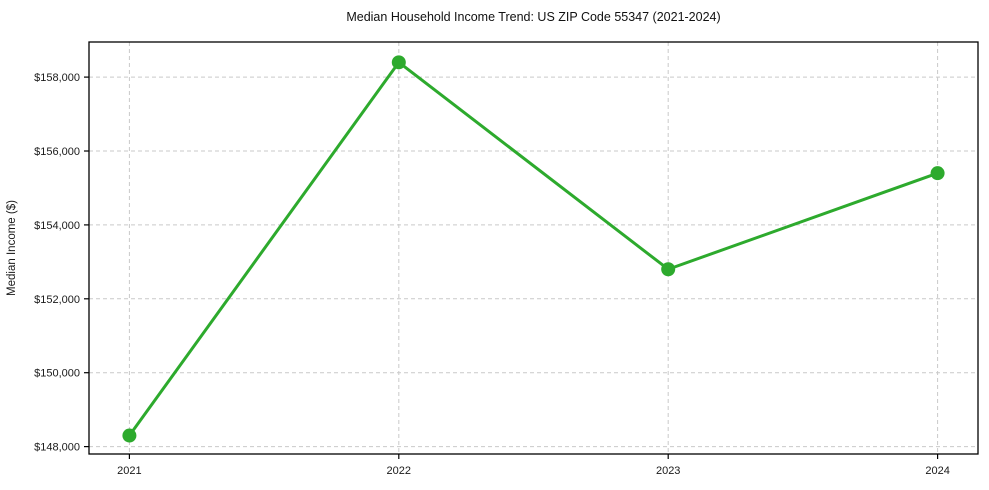 This screenshot has height=490, width=989. What do you see at coordinates (57, 152) in the screenshot?
I see `y-tick-label: $156,000` at bounding box center [57, 152].